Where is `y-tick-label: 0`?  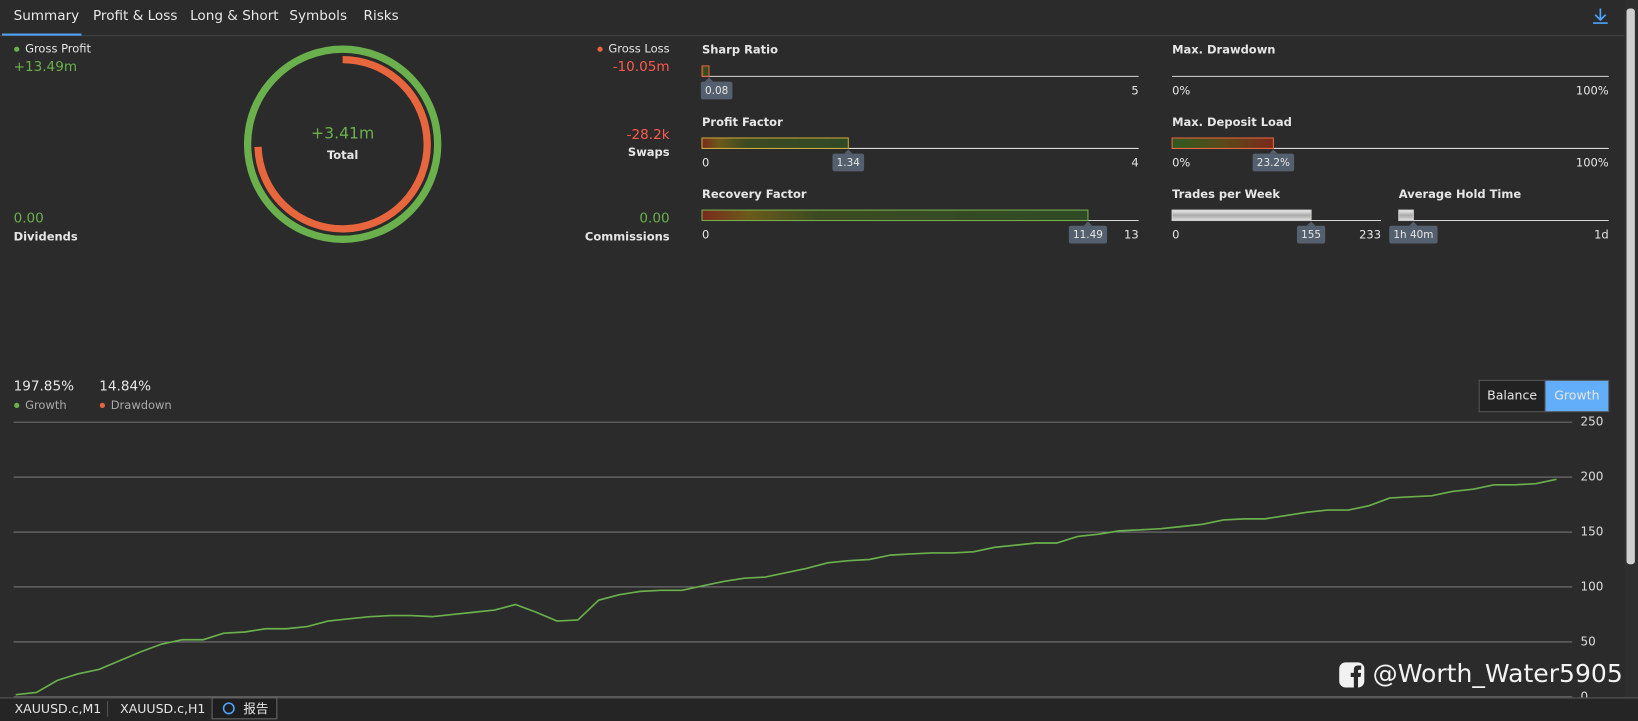
y-tick-label: 0 is located at coordinates (1585, 696).